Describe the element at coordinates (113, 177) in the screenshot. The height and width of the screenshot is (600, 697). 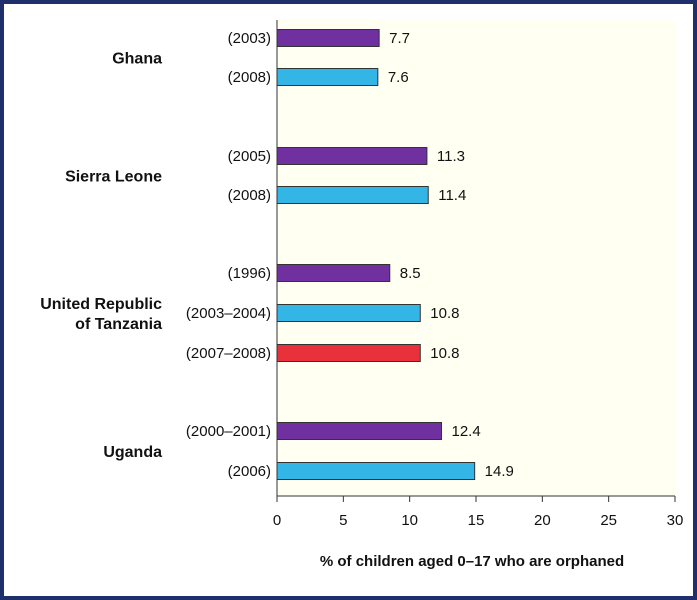
I see `country-label: Sierra Leone` at that location.